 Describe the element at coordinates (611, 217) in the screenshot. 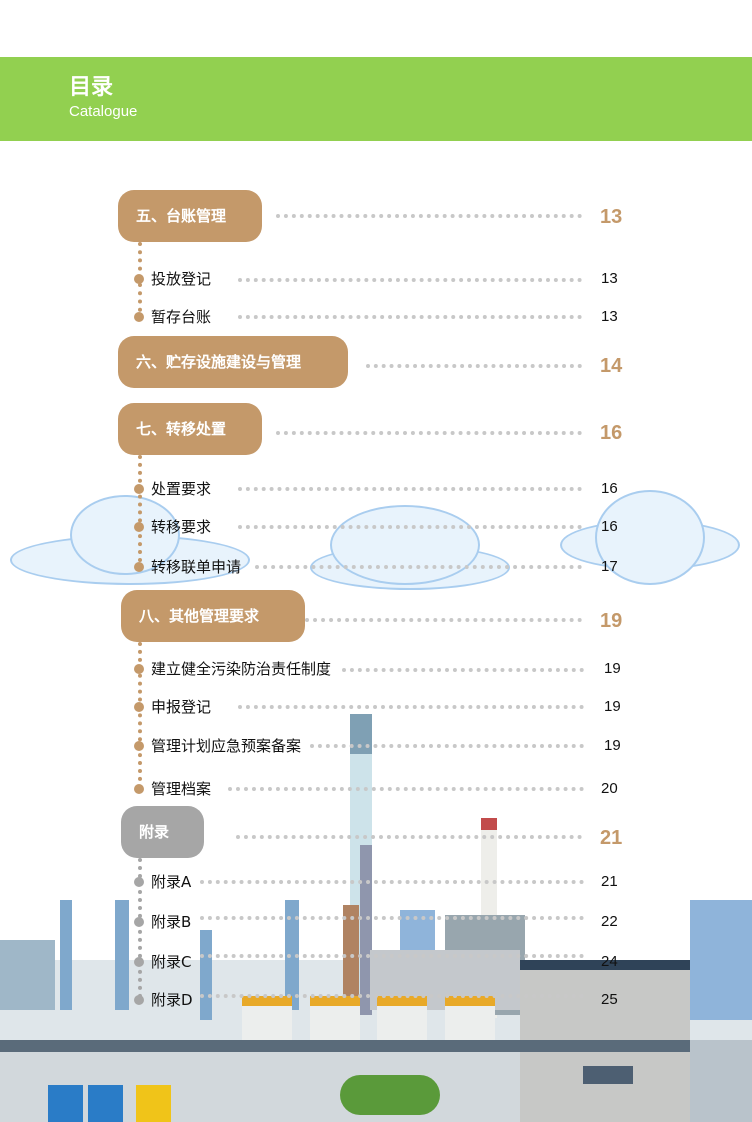

I see `section-5-page: 13` at that location.